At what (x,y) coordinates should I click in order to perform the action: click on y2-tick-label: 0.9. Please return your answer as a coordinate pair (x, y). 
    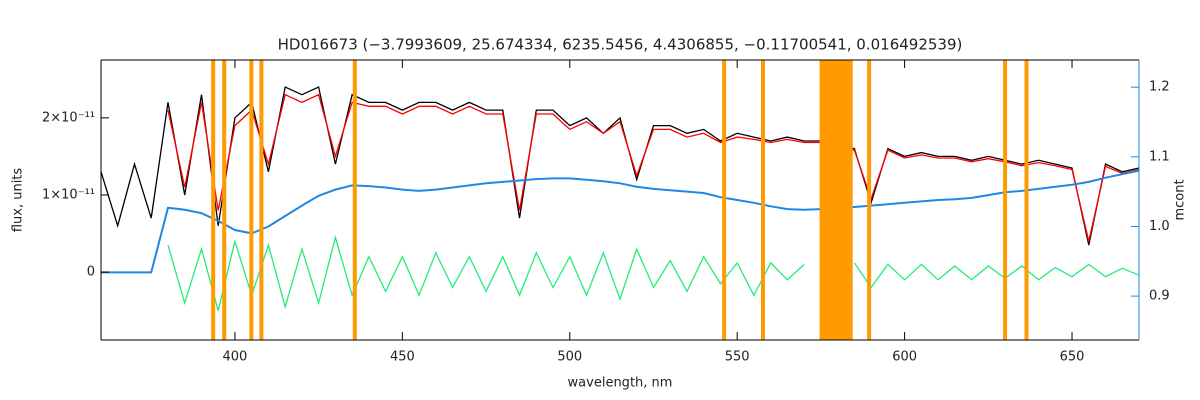
    Looking at the image, I should click on (1159, 296).